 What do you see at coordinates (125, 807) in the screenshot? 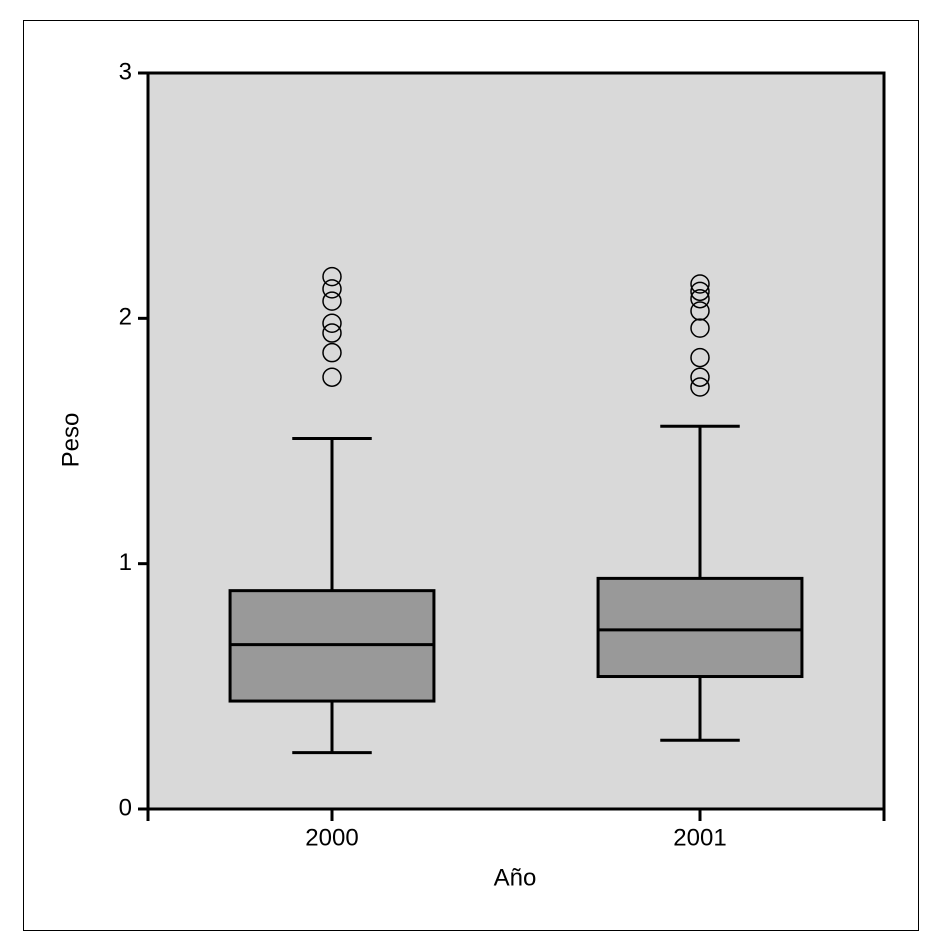
I see `y-tick-label: 0` at bounding box center [125, 807].